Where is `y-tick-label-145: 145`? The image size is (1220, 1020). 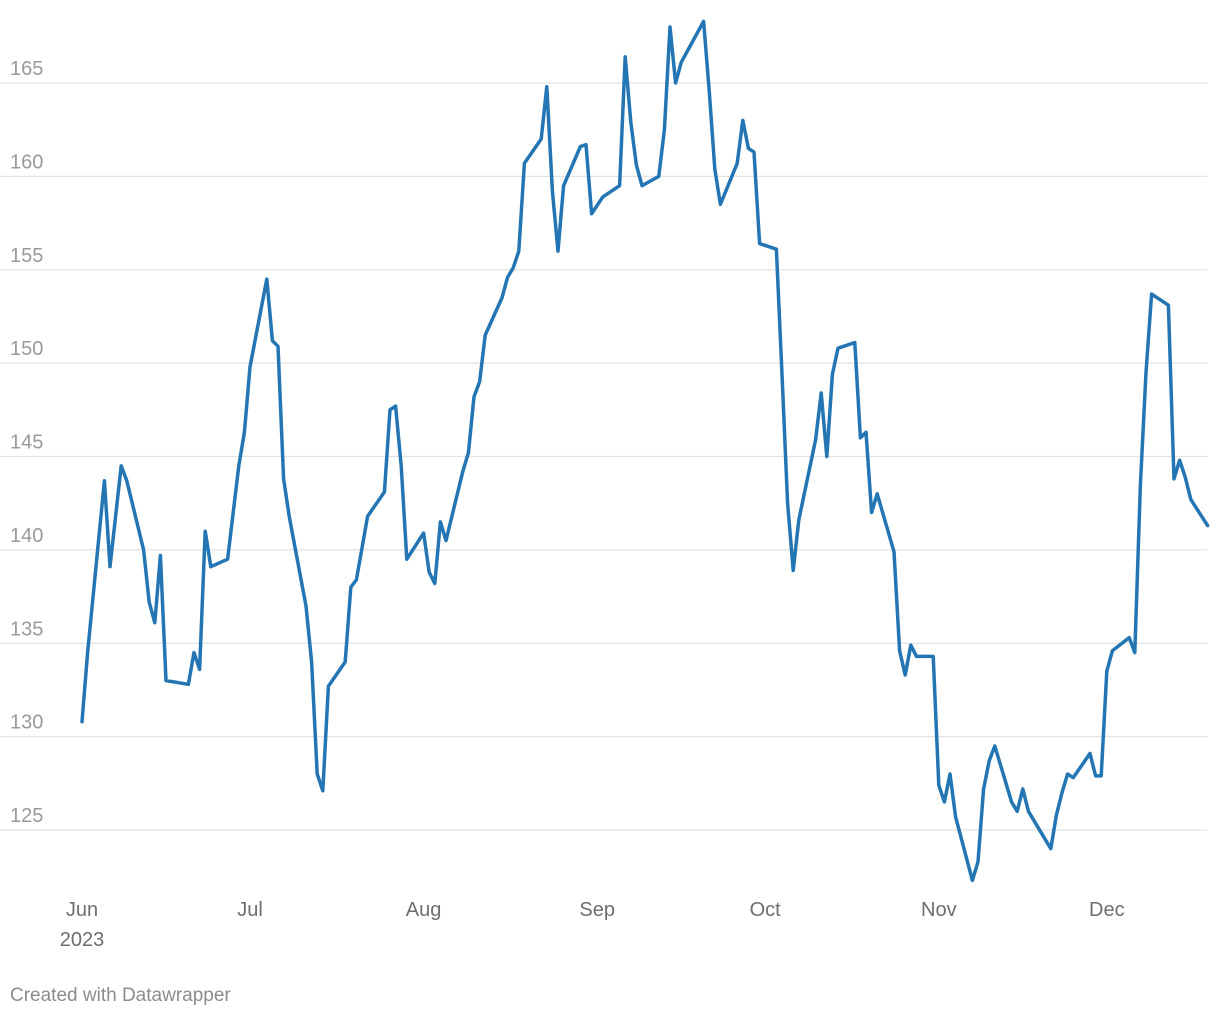
y-tick-label-145: 145 is located at coordinates (26, 443).